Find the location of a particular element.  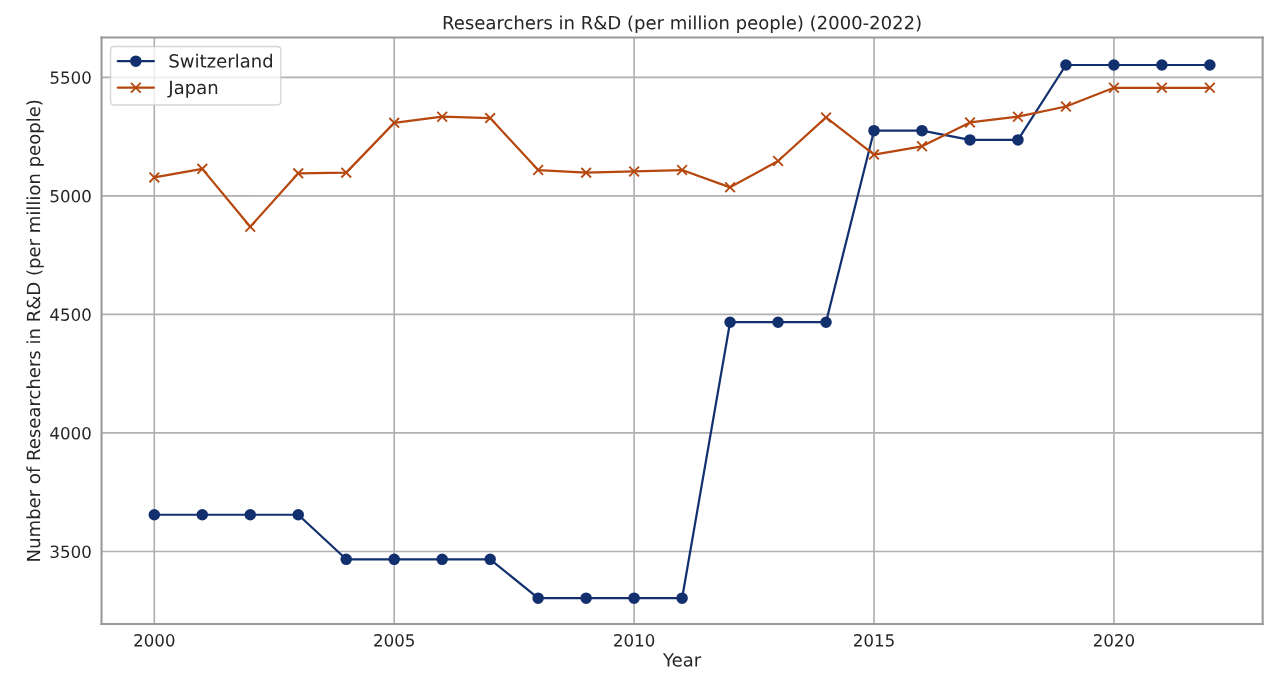

x-tick-label: 2015 is located at coordinates (874, 640).